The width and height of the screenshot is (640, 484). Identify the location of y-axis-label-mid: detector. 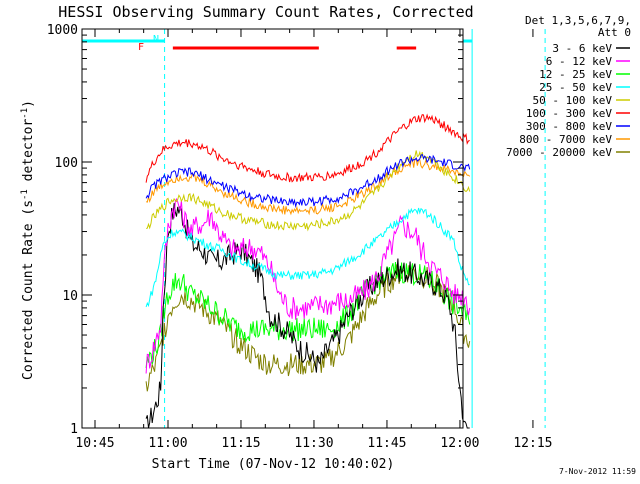
(28, 154).